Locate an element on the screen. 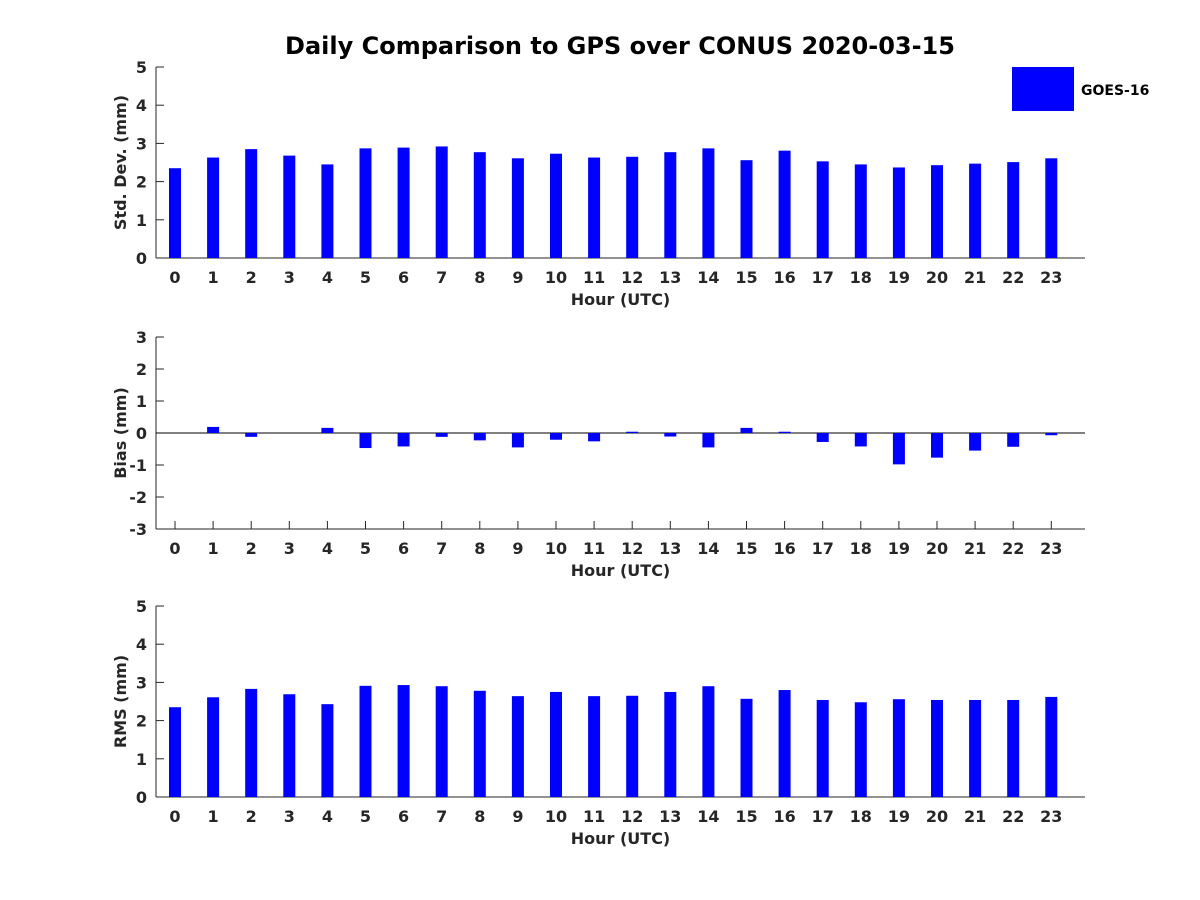 Image resolution: width=1200 pixels, height=900 pixels. y-tick-label: -3 is located at coordinates (138, 529).